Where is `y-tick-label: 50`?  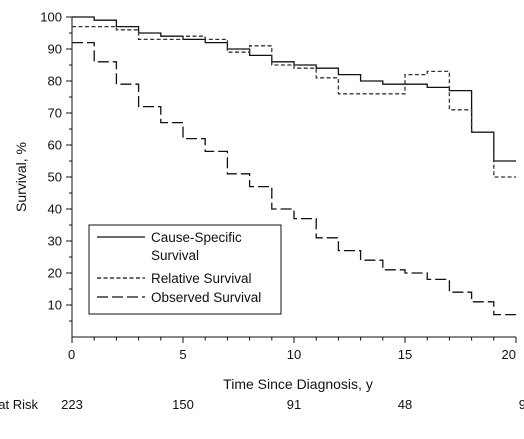
y-tick-label: 50 is located at coordinates (55, 177).